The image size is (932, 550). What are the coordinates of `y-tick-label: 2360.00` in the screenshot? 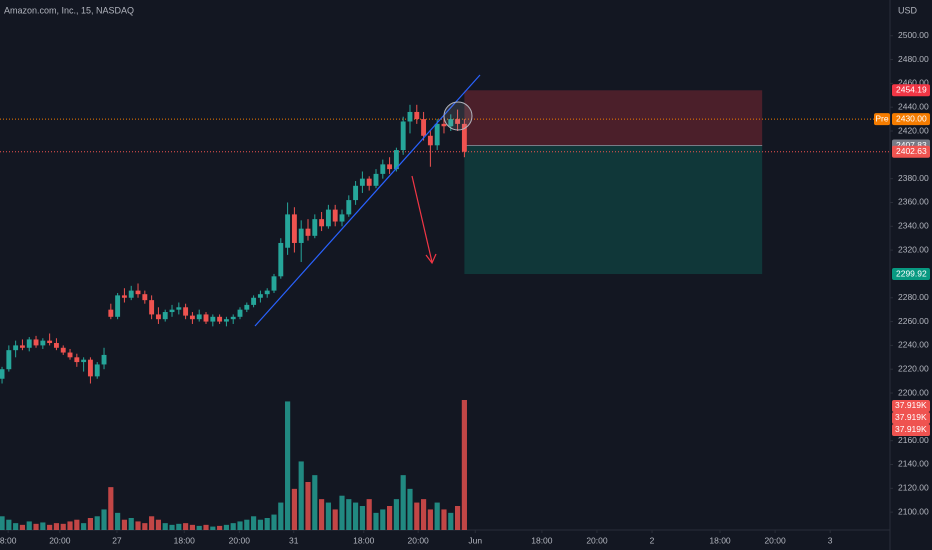 It's located at (913, 202).